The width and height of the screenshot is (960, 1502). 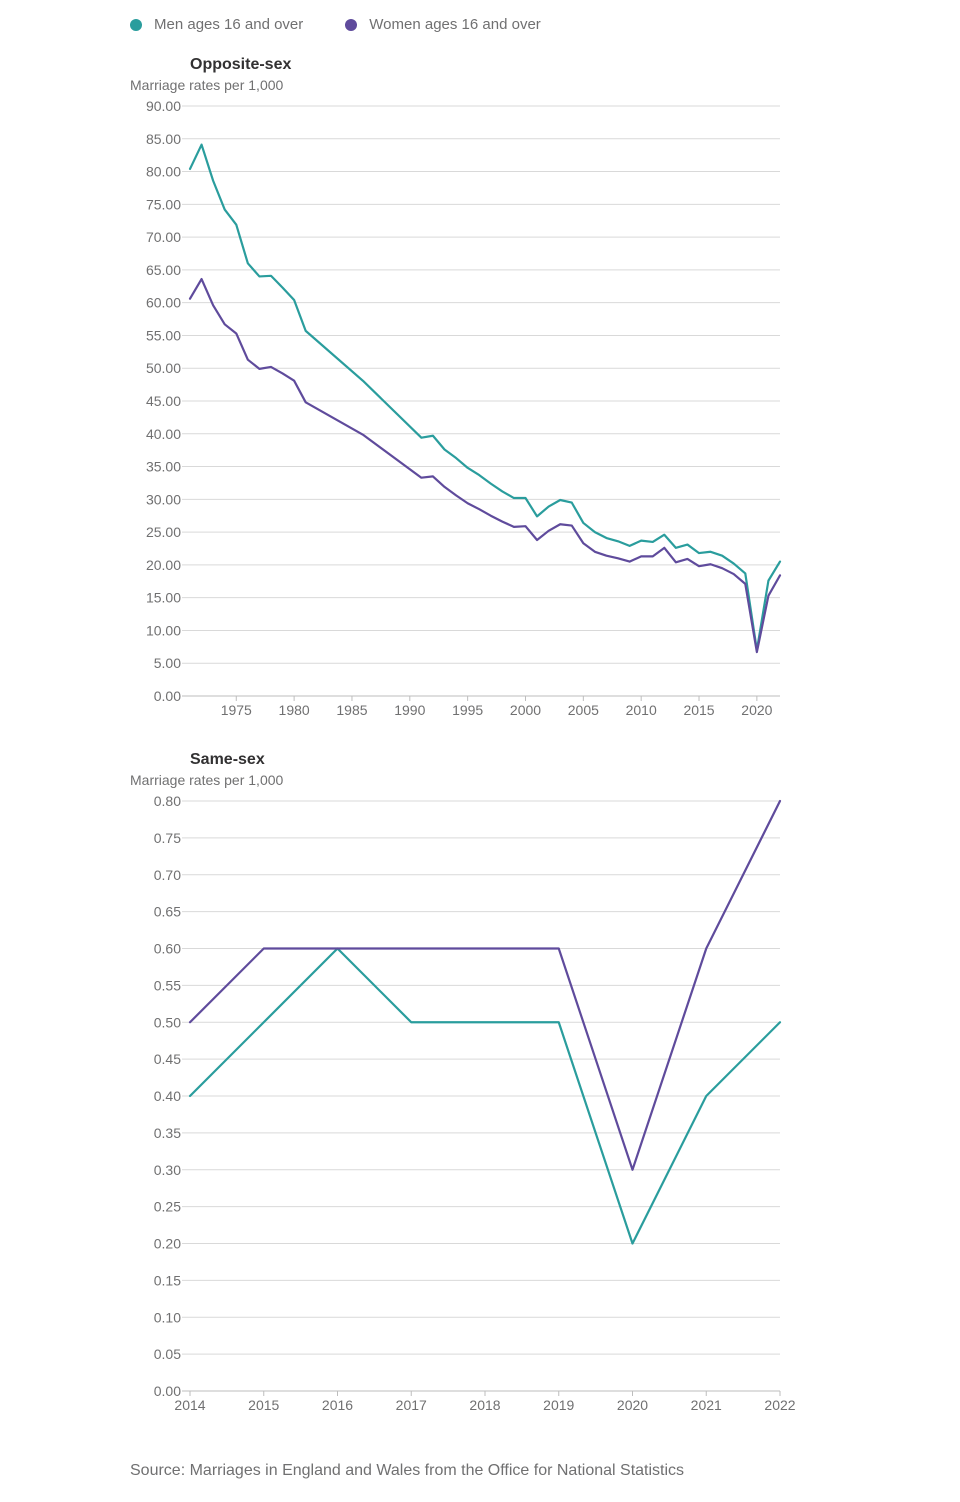 I want to click on legend-men-label: Men ages 16 and over, so click(x=229, y=24).